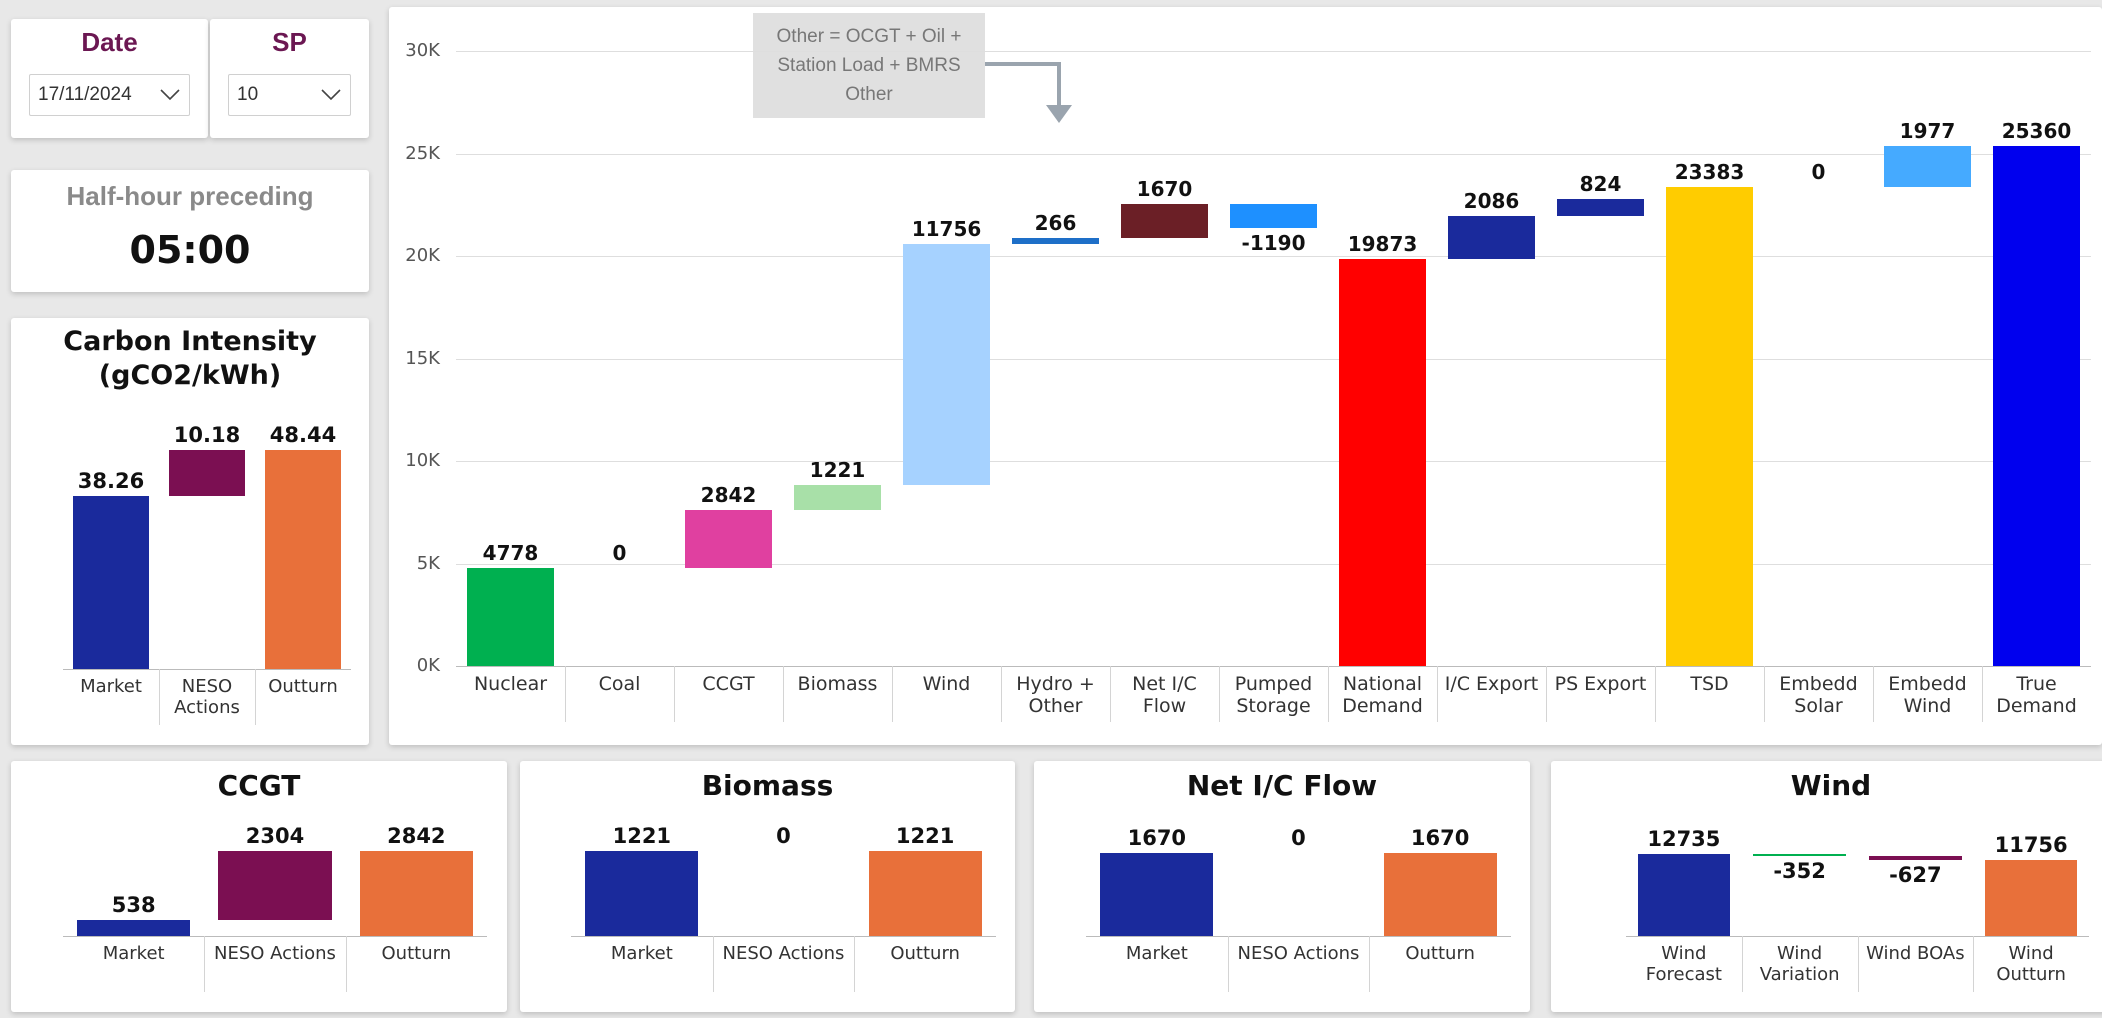 The width and height of the screenshot is (2102, 1018). What do you see at coordinates (1028, 92) in the screenshot?
I see `annotation-arrow` at bounding box center [1028, 92].